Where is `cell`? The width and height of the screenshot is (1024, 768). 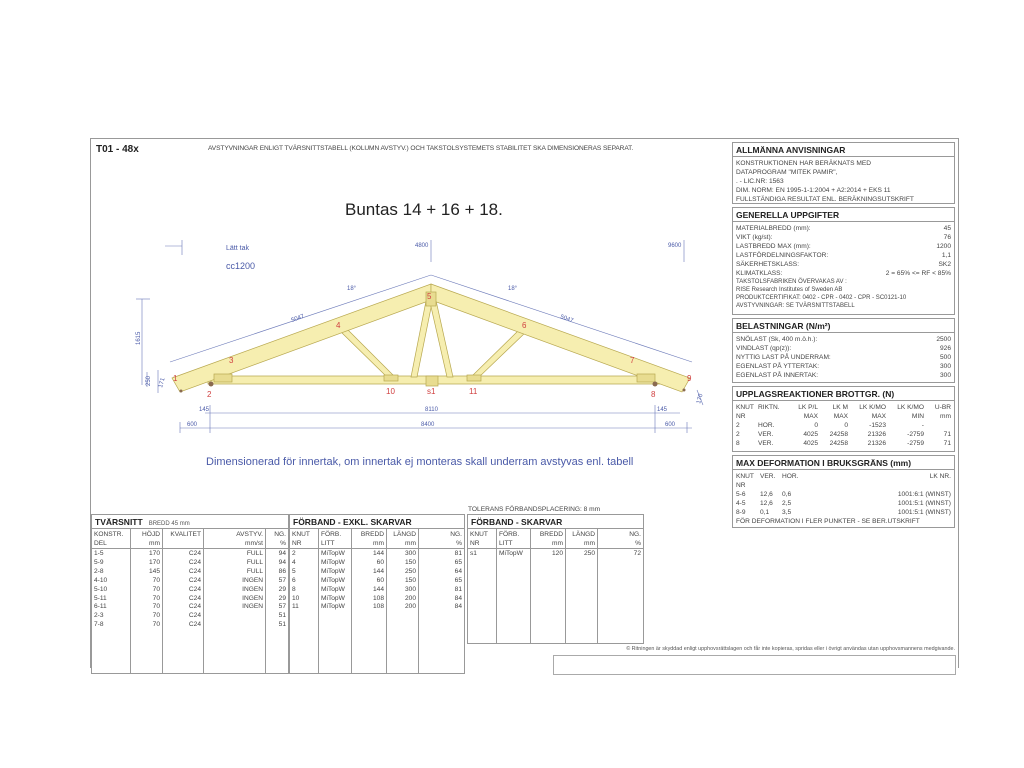
cell is located at coordinates (937, 425).